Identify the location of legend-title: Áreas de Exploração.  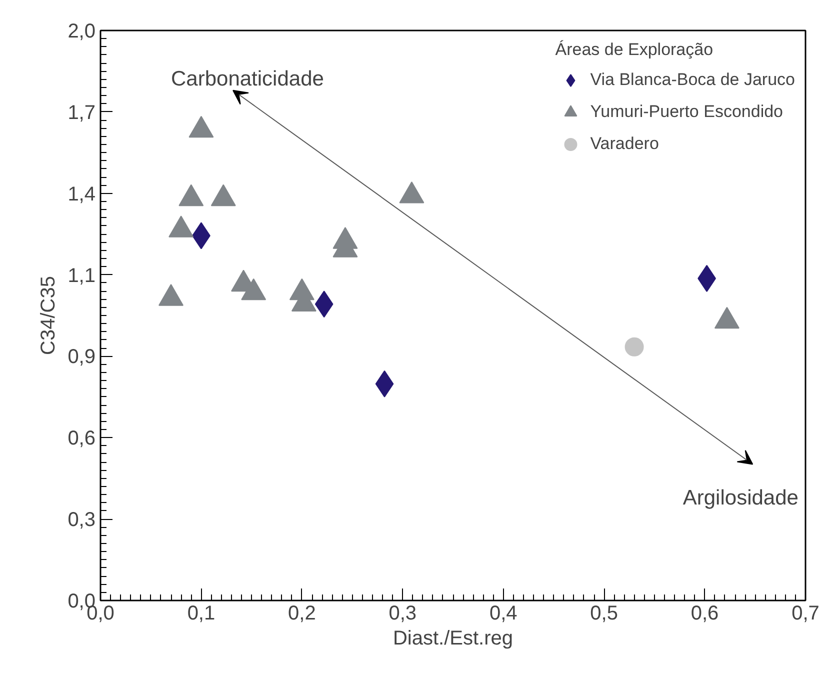
(634, 50).